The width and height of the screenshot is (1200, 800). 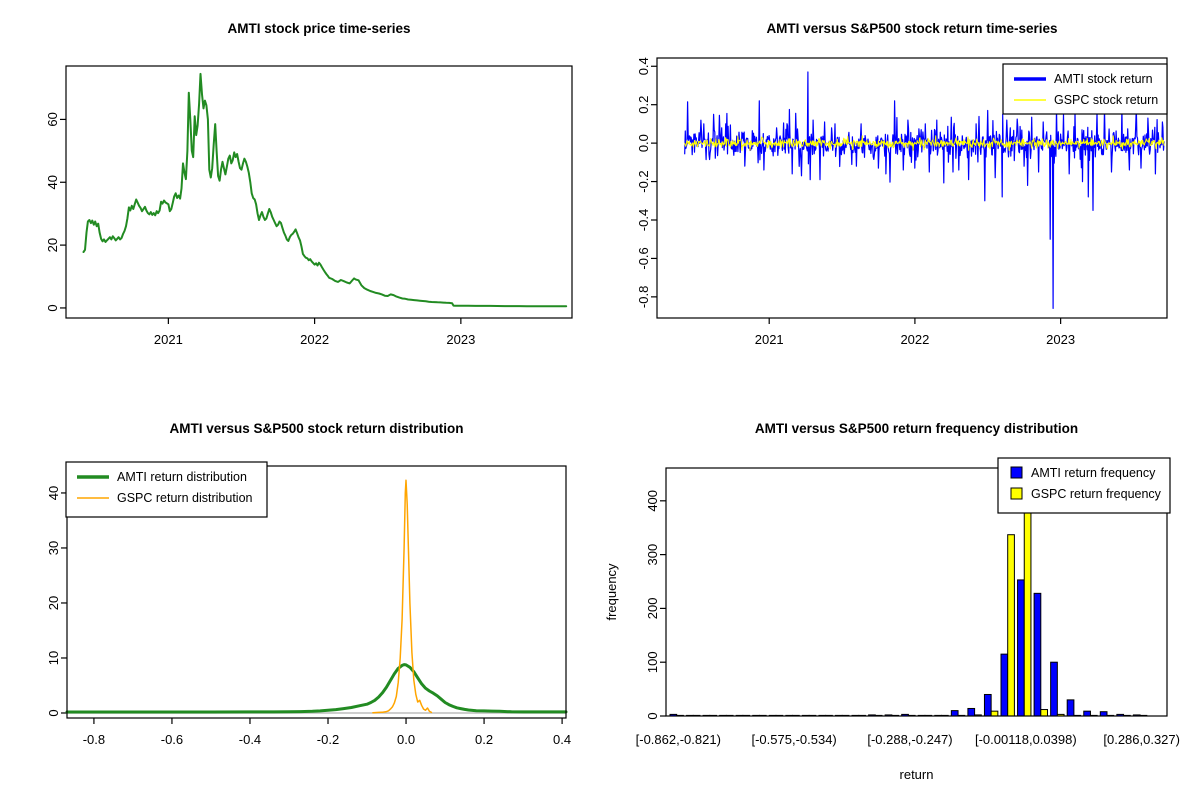 What do you see at coordinates (1093, 473) in the screenshot?
I see `legend-label: AMTI return frequency` at bounding box center [1093, 473].